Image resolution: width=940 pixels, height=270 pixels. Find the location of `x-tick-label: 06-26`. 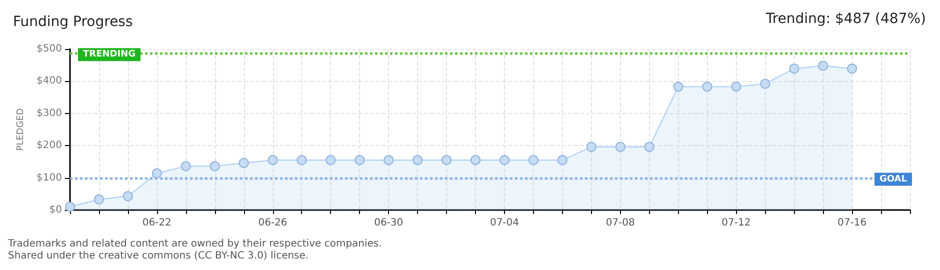

x-tick-label: 06-26 is located at coordinates (273, 223).